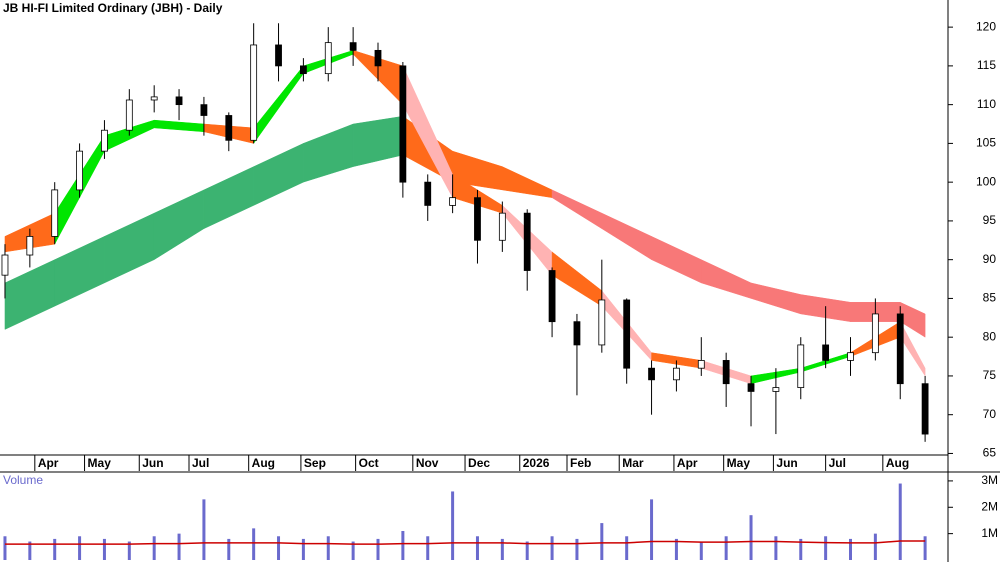  Describe the element at coordinates (479, 463) in the screenshot. I see `x-tick-label: Dec` at that location.